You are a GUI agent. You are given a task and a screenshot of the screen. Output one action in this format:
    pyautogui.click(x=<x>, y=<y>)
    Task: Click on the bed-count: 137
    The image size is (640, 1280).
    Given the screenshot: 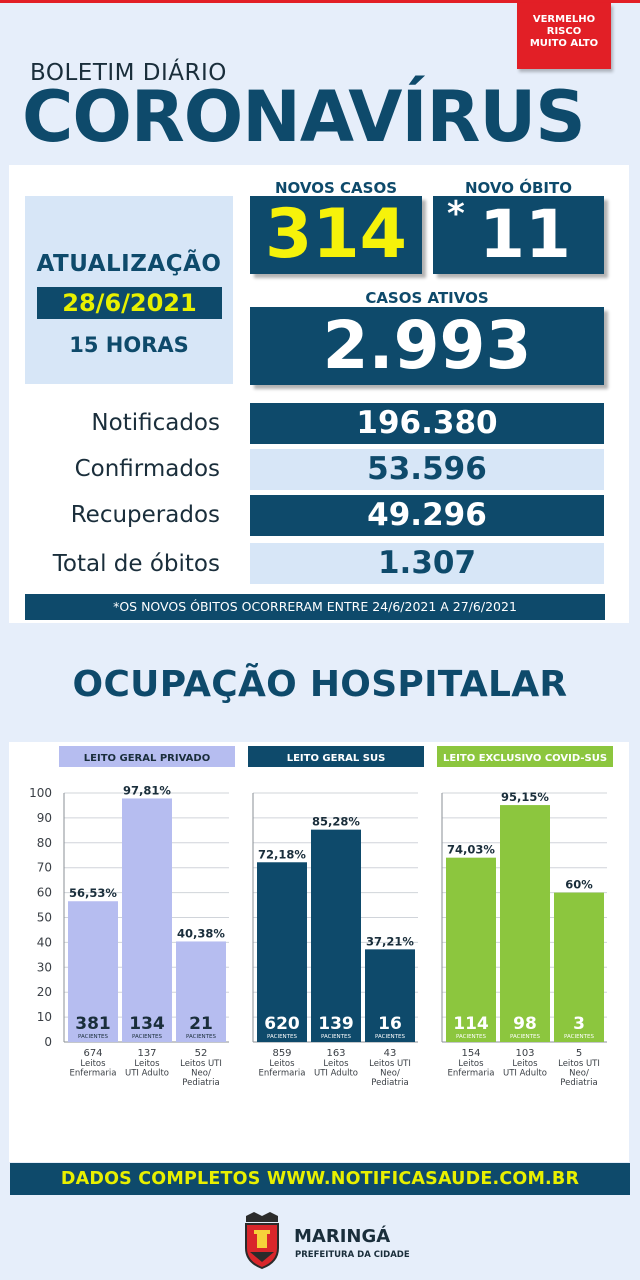 What is the action you would take?
    pyautogui.click(x=146, y=1053)
    